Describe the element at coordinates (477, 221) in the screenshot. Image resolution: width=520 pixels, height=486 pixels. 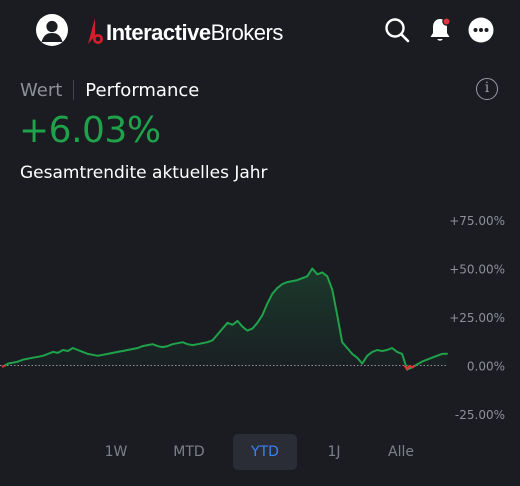
I see `y-tick-label: +75.00%` at that location.